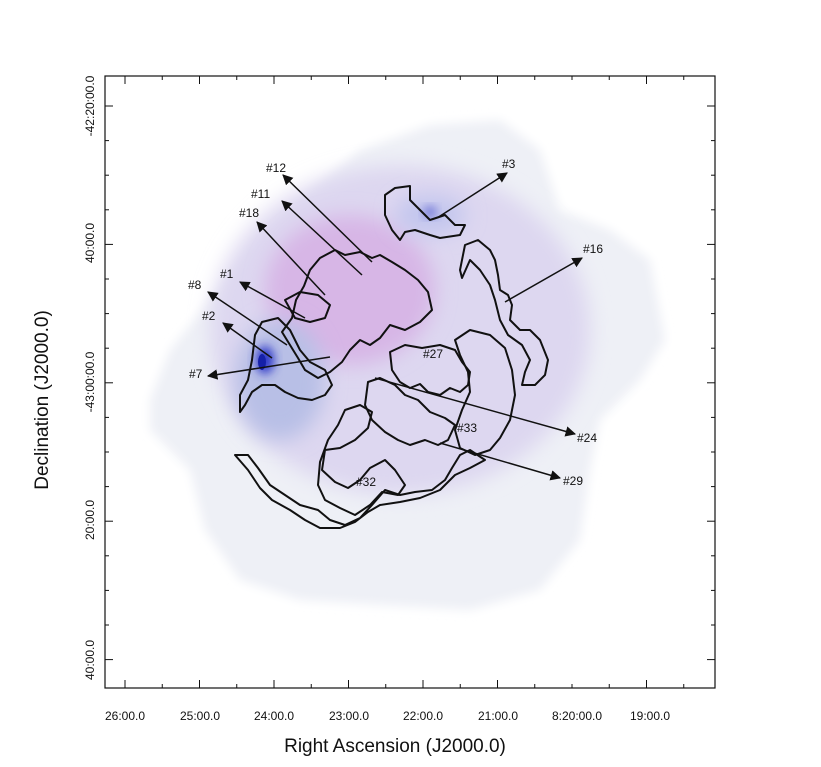  Describe the element at coordinates (196, 374) in the screenshot. I see `label-7: #7` at that location.